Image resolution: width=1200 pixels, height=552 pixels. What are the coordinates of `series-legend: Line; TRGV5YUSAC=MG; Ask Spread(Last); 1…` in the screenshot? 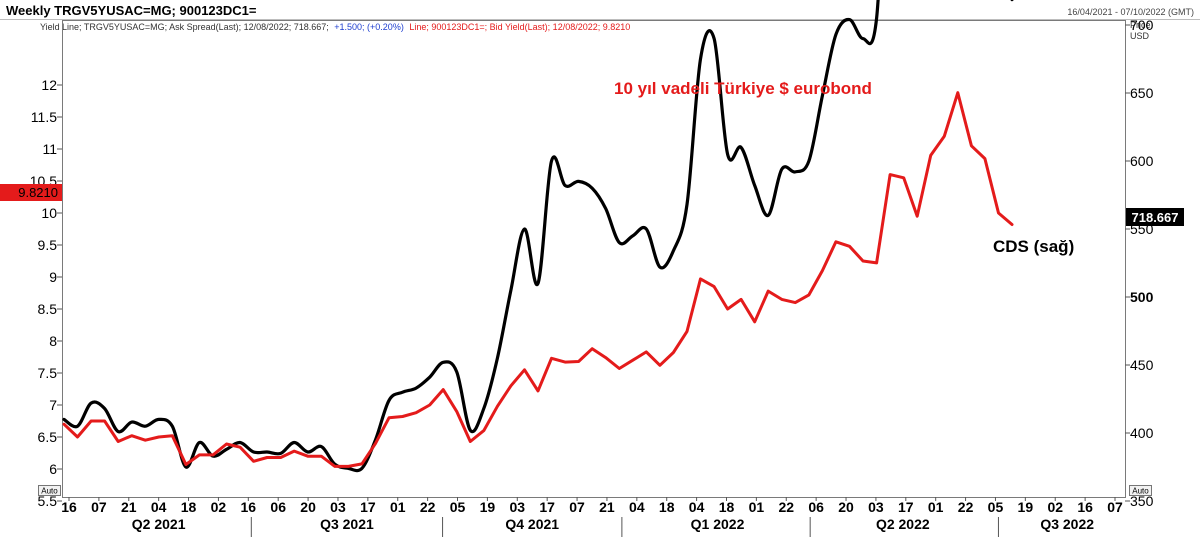 It's located at (346, 27).